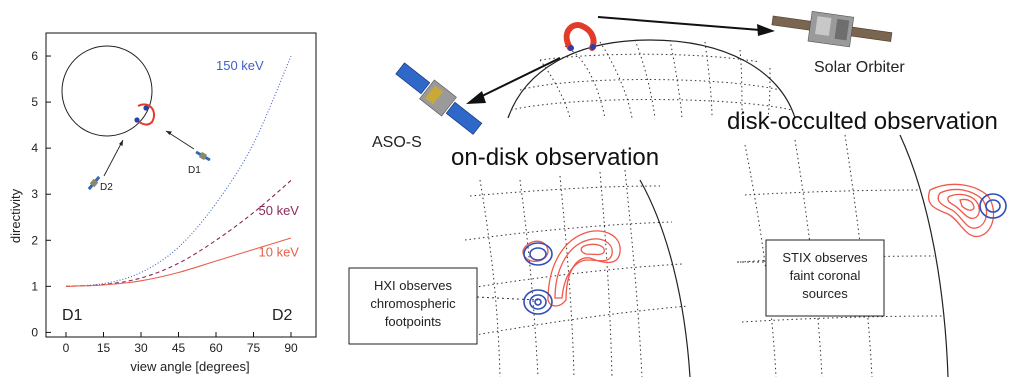 The width and height of the screenshot is (1011, 377). I want to click on inset-sun-circle, so click(107, 91).